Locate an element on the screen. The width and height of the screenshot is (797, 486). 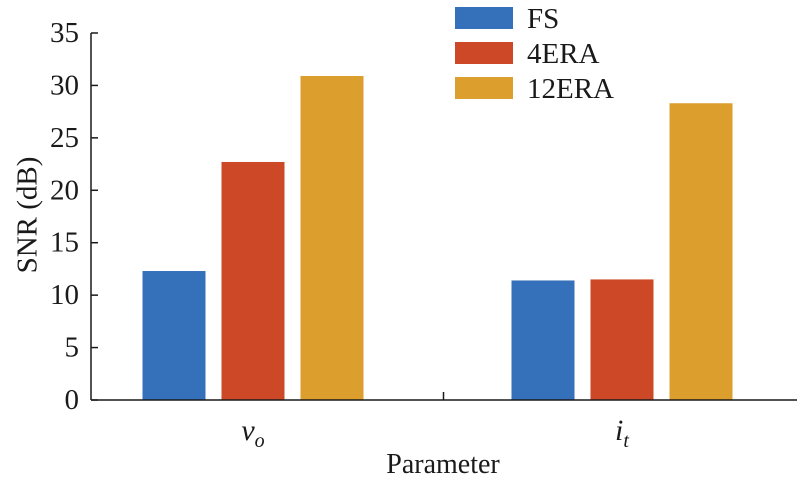
y-tick-label: 15 is located at coordinates (64, 243).